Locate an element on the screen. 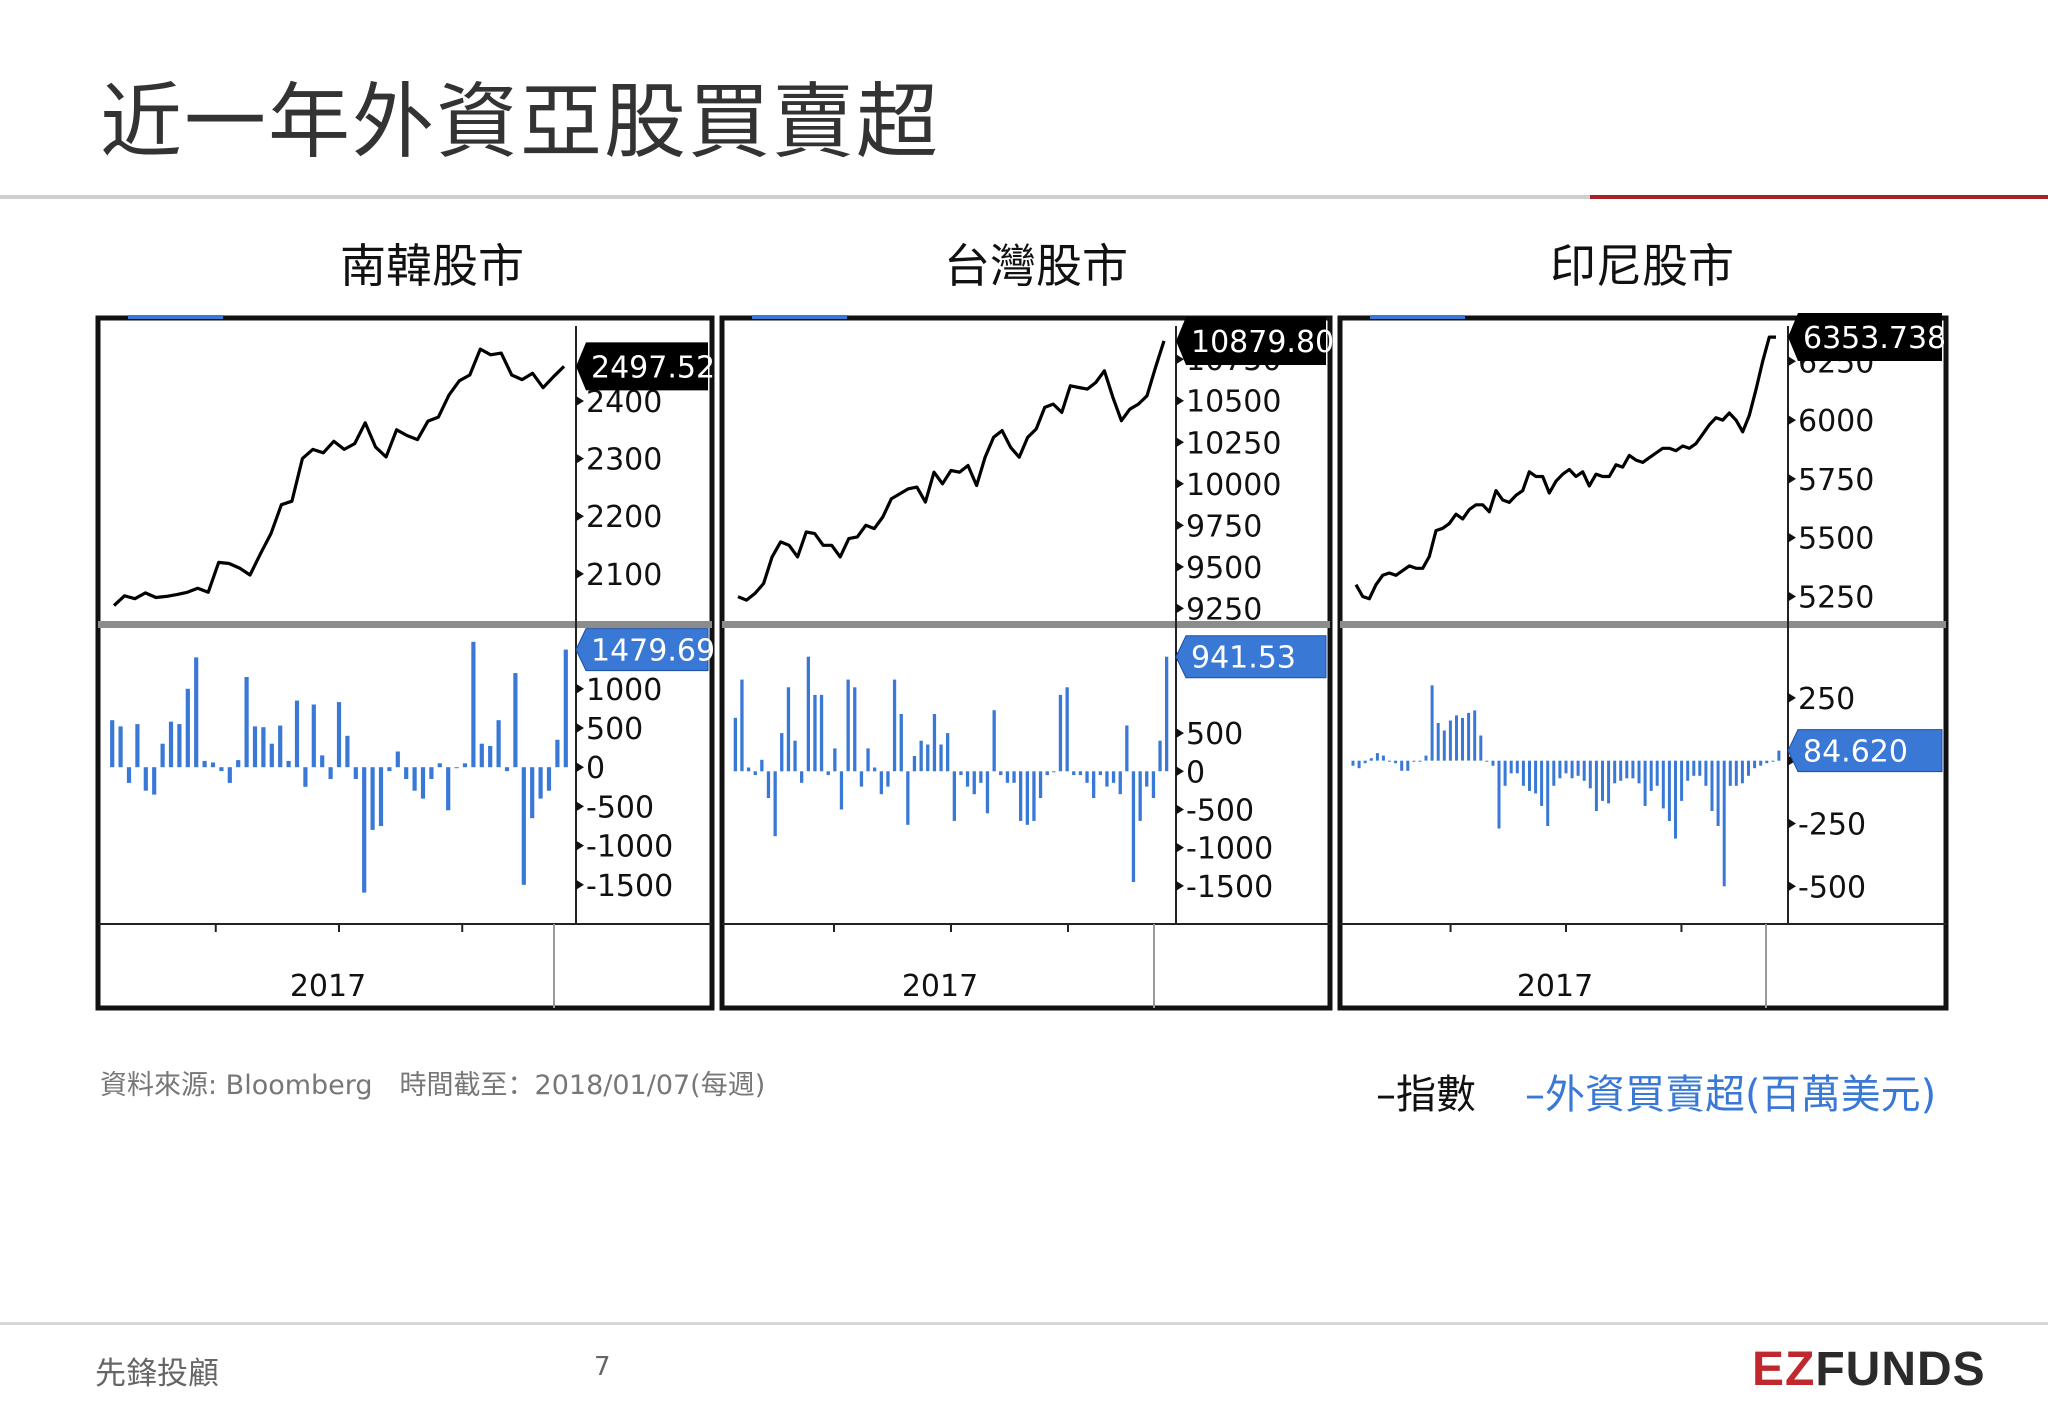  flow-last-value-label: 941.53 is located at coordinates (1251, 657).